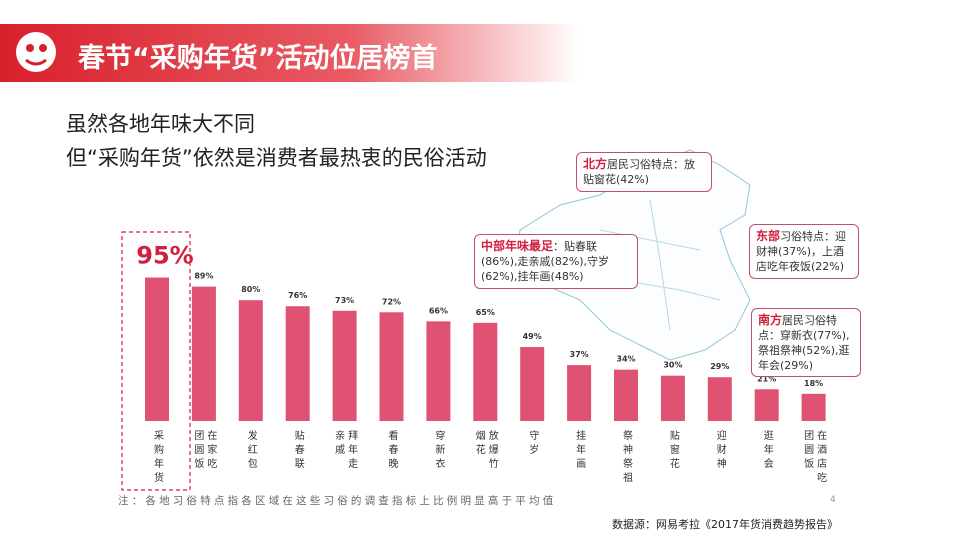 This screenshot has width=960, height=540. Describe the element at coordinates (813, 383) in the screenshot. I see `value-label: 18%` at that location.